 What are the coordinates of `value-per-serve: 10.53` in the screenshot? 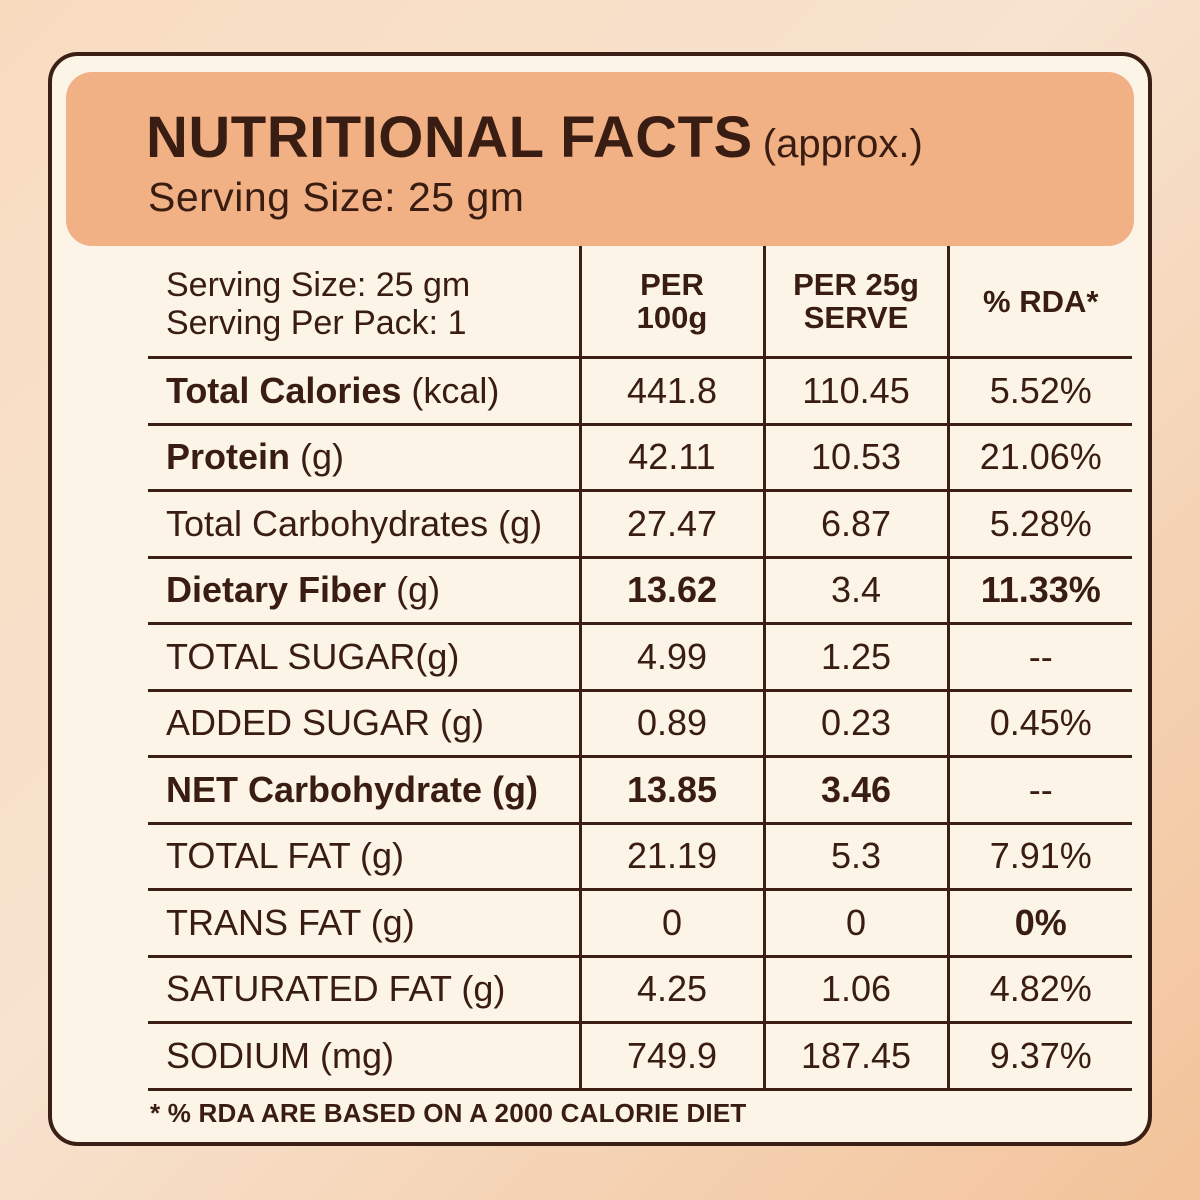 It's located at (855, 458).